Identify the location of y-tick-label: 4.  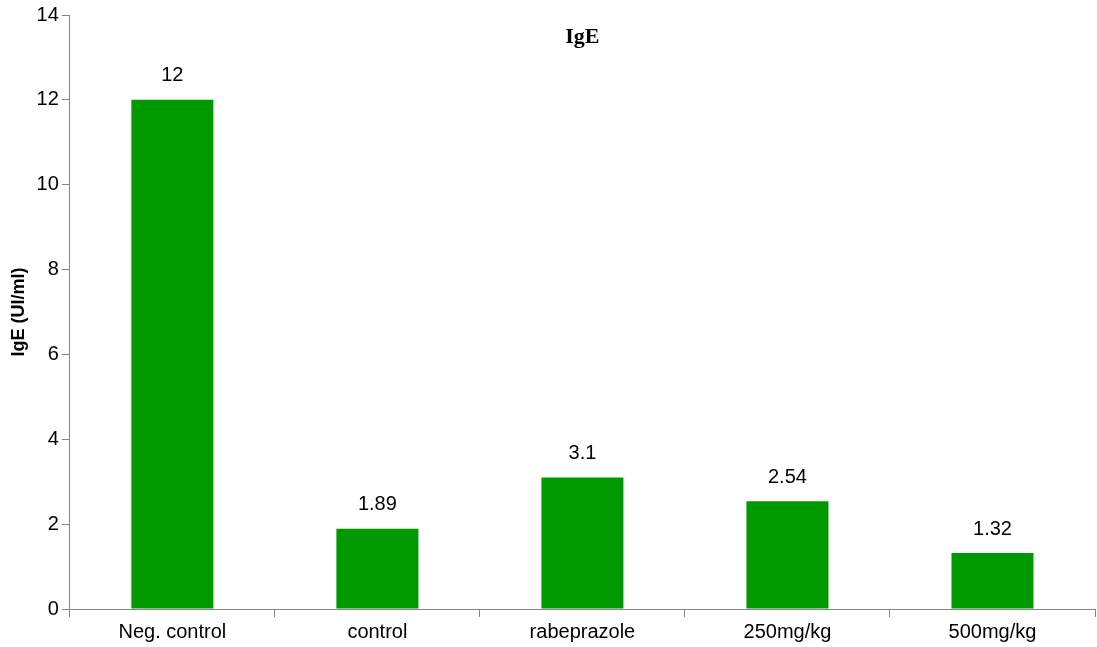
(53, 437).